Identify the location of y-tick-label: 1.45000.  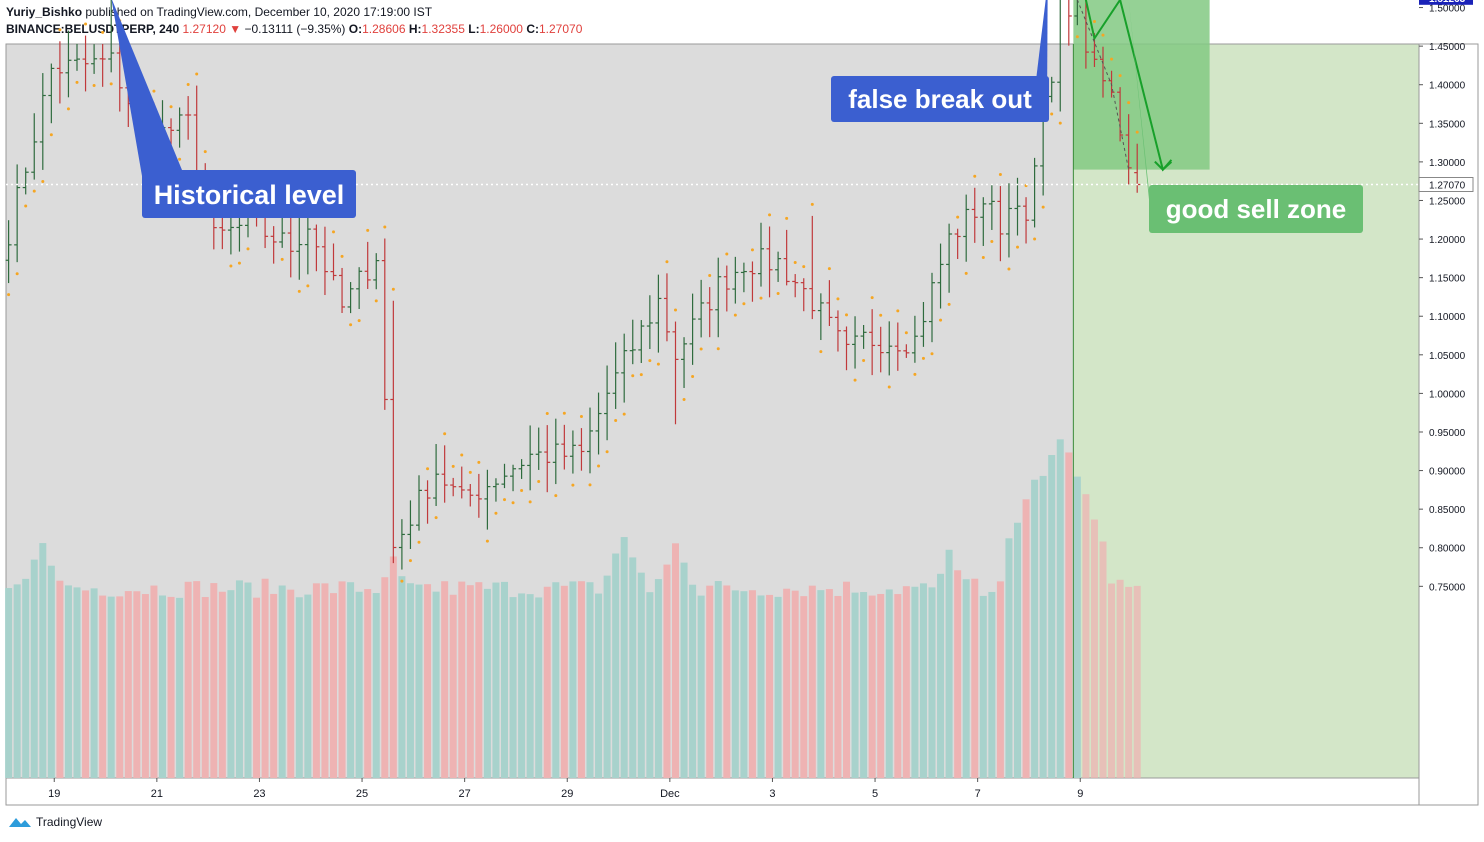
(1447, 47).